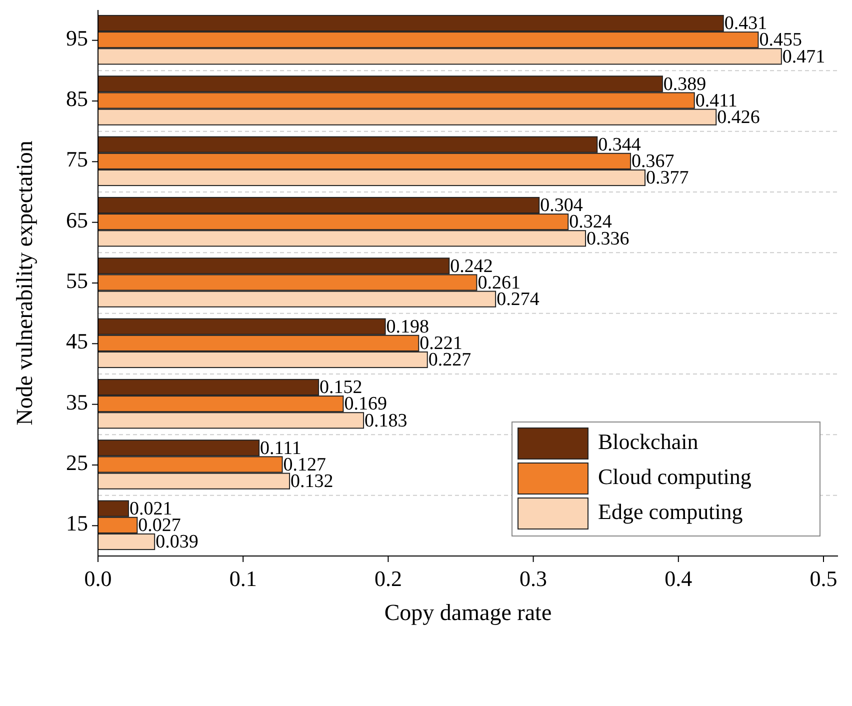  I want to click on legend-label: Cloud computing, so click(675, 477).